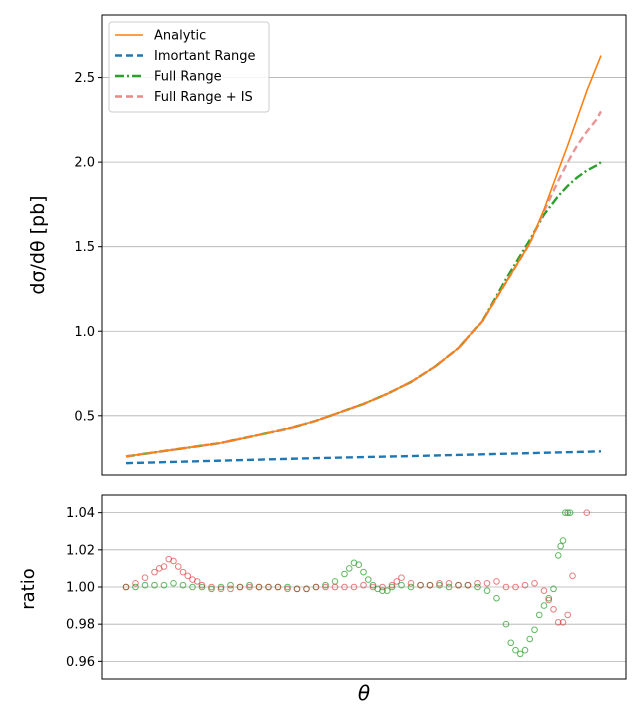 The image size is (640, 720). Describe the element at coordinates (203, 97) in the screenshot. I see `legend-label: Full Range + IS` at that location.